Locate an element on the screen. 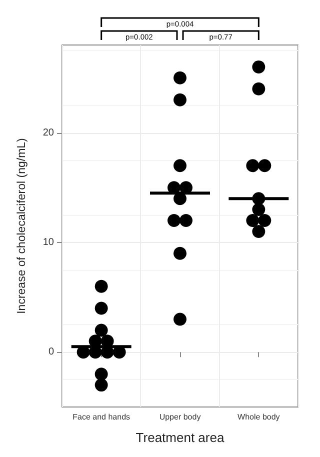  y-tick-label: 20 is located at coordinates (48, 132).